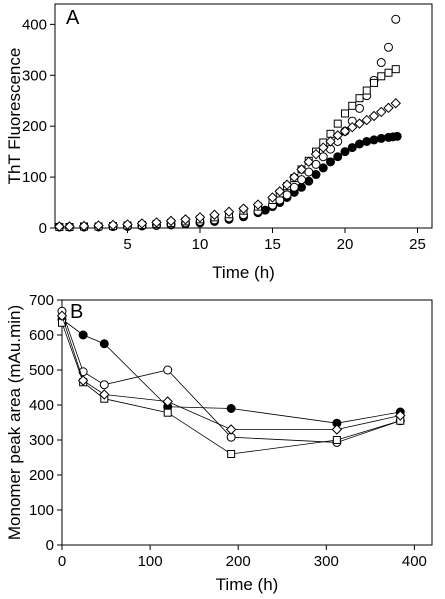 The width and height of the screenshot is (445, 599). I want to click on y-axis-title: ThT Fluorescence, so click(14, 116).